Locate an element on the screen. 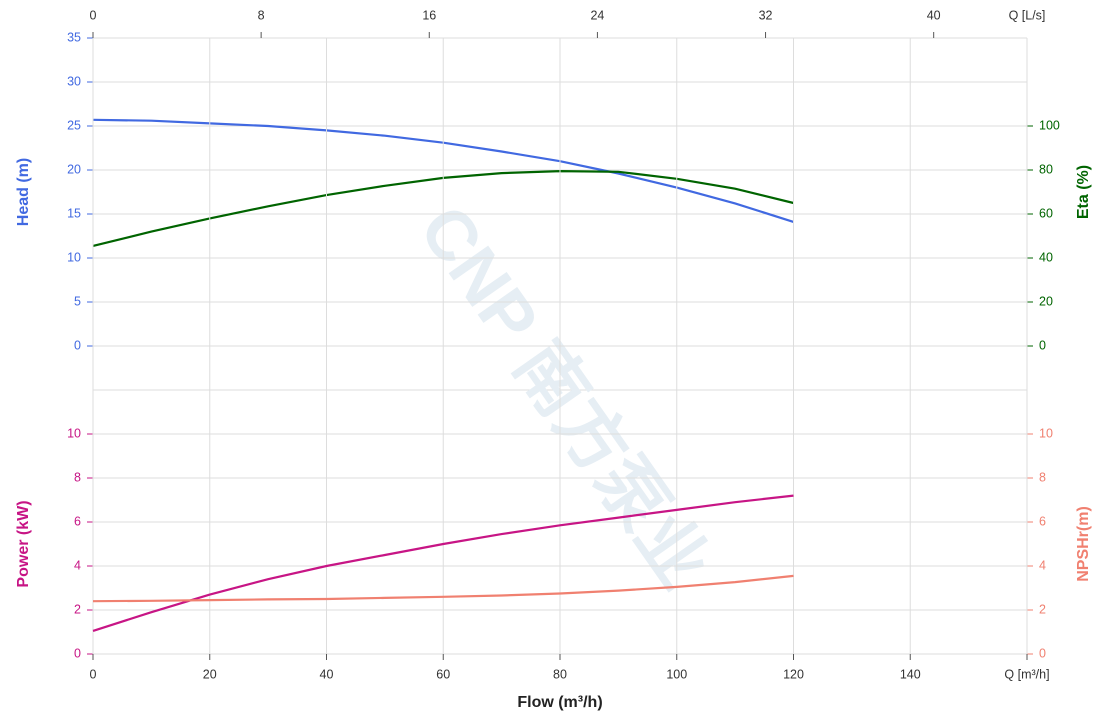 The width and height of the screenshot is (1120, 718). x-tick-label: 60 is located at coordinates (443, 674).